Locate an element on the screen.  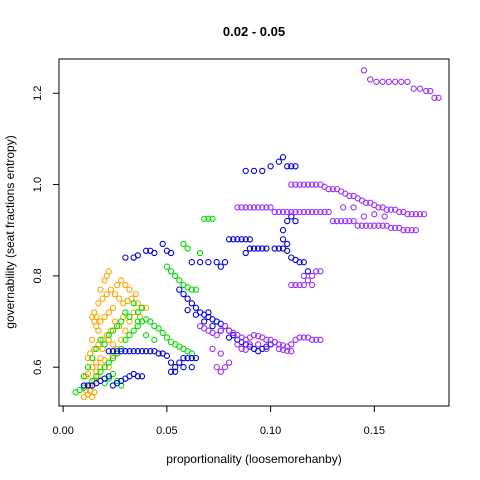
y-tick-label: 0.8 is located at coordinates (38, 275).